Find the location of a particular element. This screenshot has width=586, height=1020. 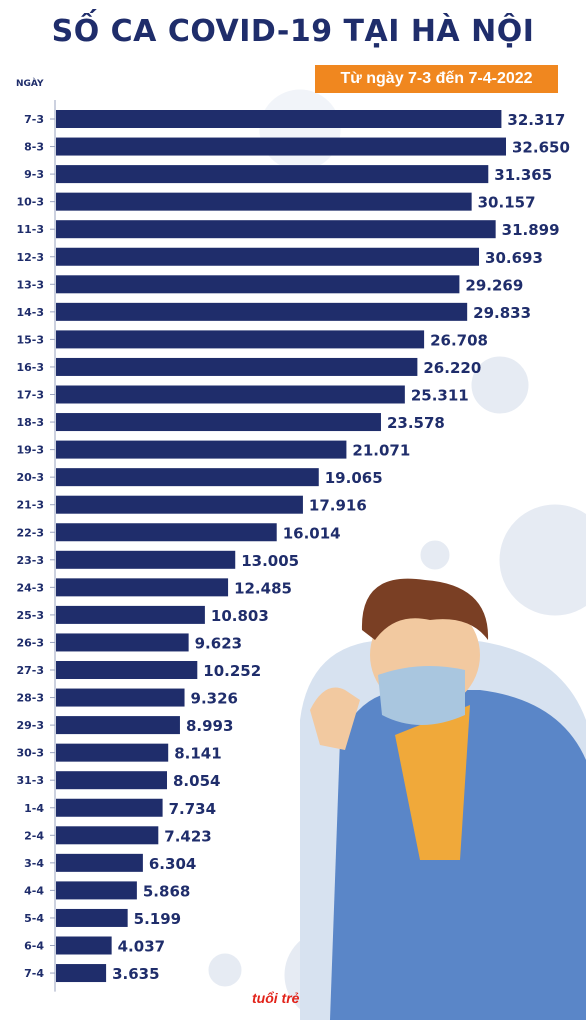

category-label: 4-4 is located at coordinates (34, 890).